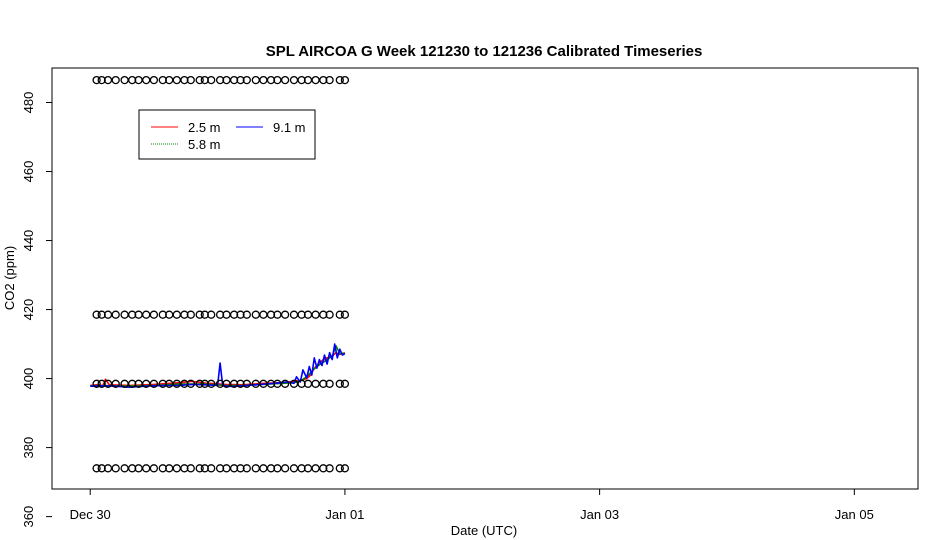 The image size is (936, 540). I want to click on legend: 2.5 m 9.1 m 5.8 m, so click(227, 134).